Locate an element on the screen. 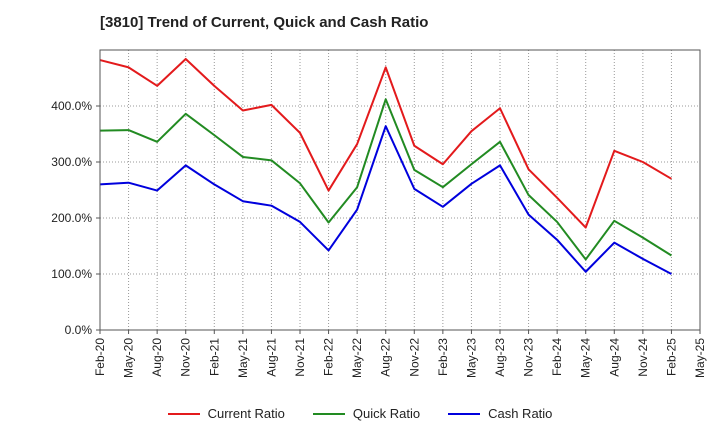  x-tick-label: May-24 is located at coordinates (586, 358).